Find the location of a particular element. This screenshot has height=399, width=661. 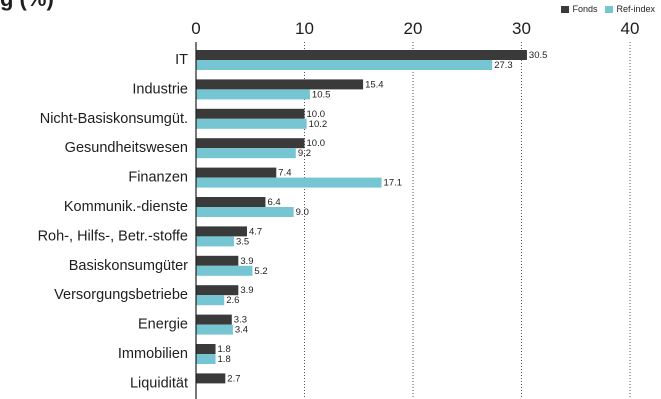

legend-item-fonds: Fonds is located at coordinates (579, 9).